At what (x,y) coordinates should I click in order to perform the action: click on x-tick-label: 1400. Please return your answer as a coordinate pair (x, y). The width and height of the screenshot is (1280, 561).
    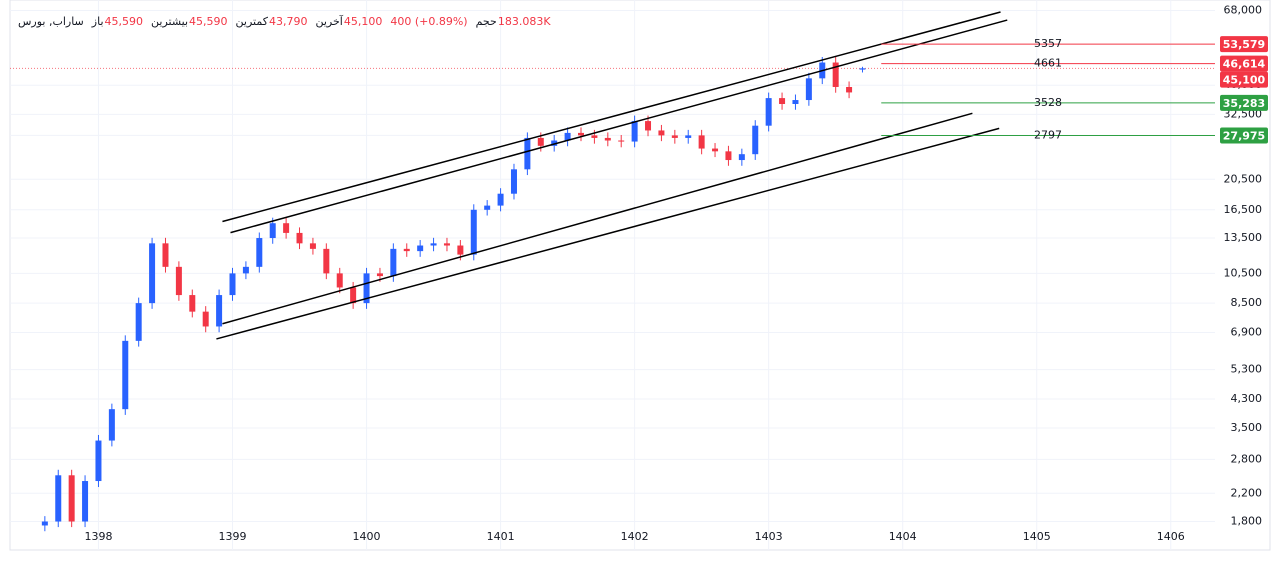
    Looking at the image, I should click on (367, 536).